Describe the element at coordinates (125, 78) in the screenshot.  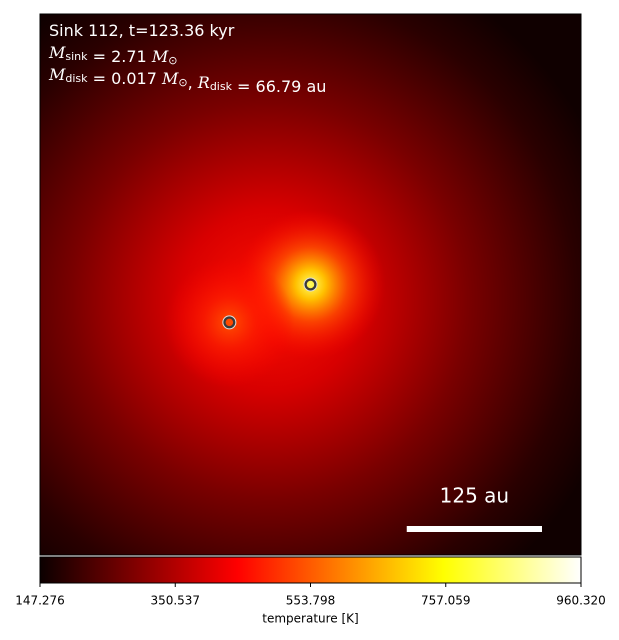
I see `annotation-text: = 0.017` at that location.